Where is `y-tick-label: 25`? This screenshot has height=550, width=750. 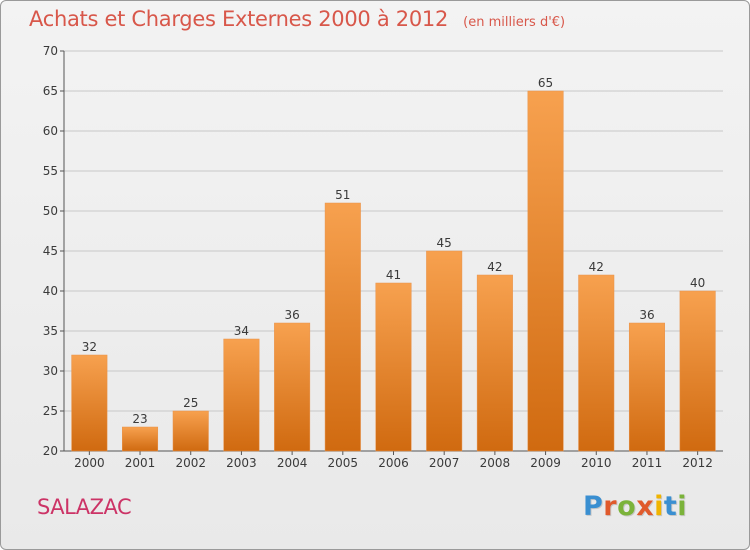 y-tick-label: 25 is located at coordinates (50, 411).